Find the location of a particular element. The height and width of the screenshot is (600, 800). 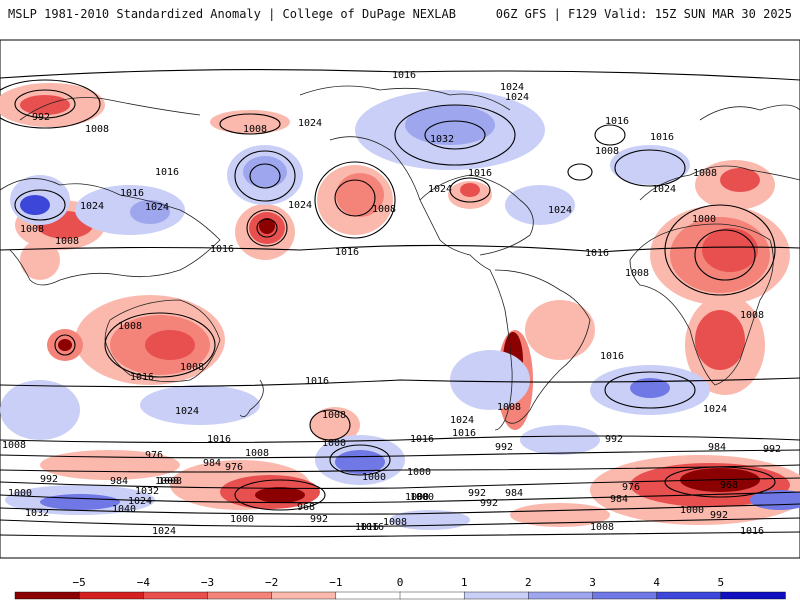

colorbar-tick-label: 0 is located at coordinates (400, 582).